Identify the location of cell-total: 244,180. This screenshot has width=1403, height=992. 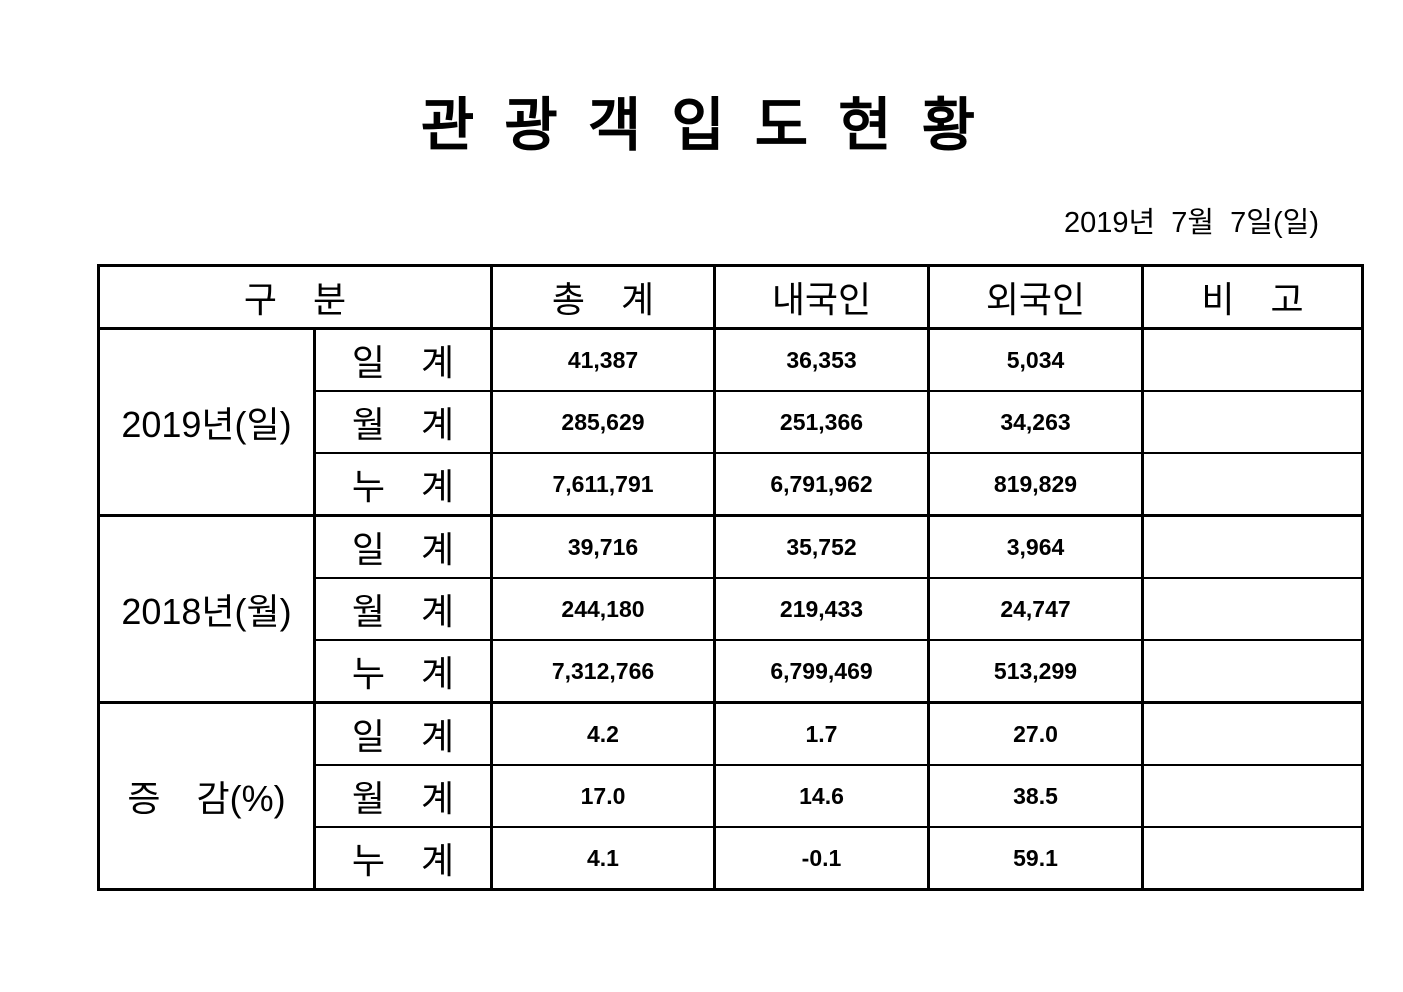
(603, 609).